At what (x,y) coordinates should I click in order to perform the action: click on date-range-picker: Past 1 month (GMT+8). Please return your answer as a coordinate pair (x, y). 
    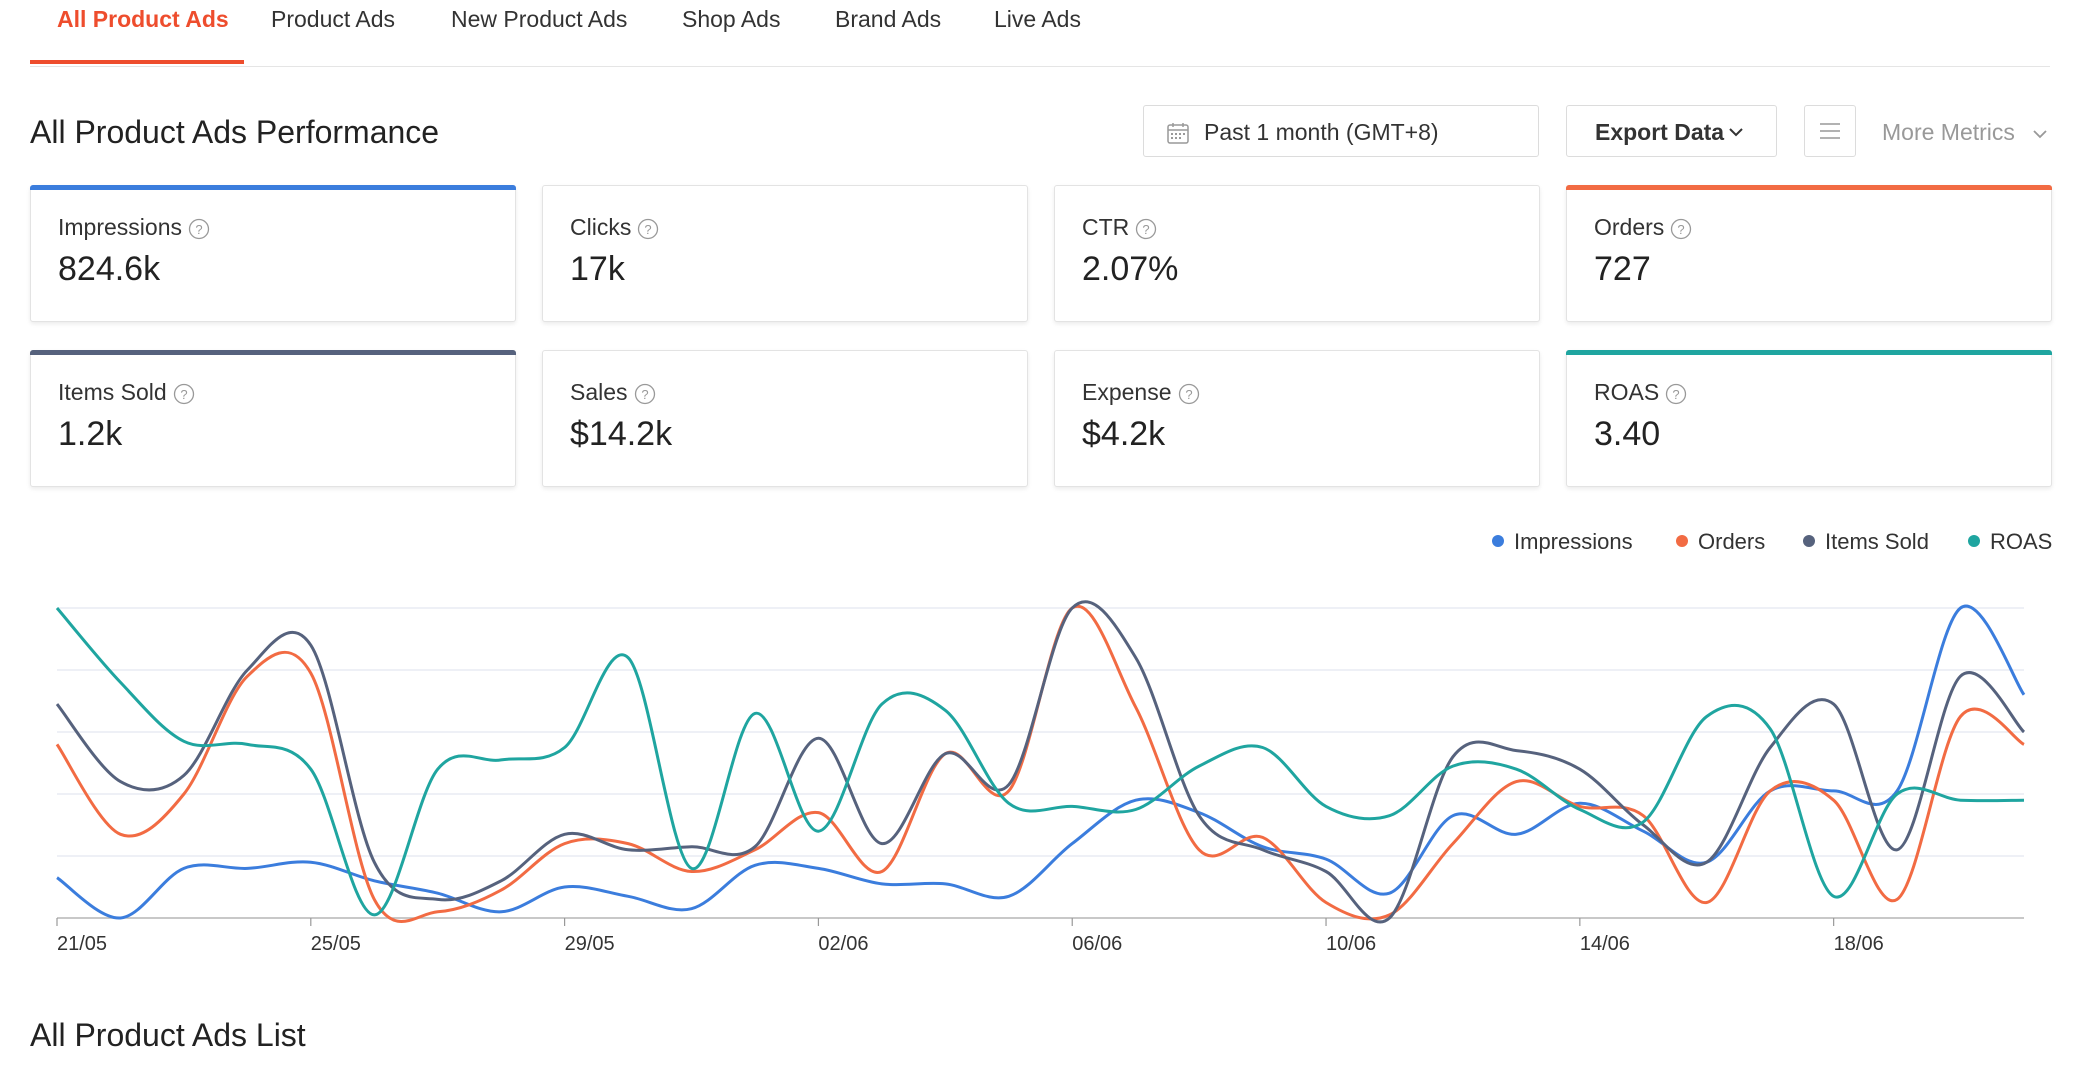
    Looking at the image, I should click on (1341, 131).